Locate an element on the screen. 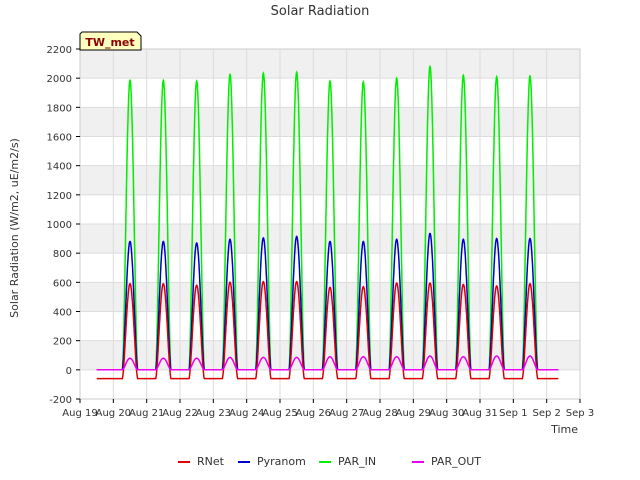 Image resolution: width=640 pixels, height=480 pixels. chart-title: Solar Radiation is located at coordinates (320, 11).